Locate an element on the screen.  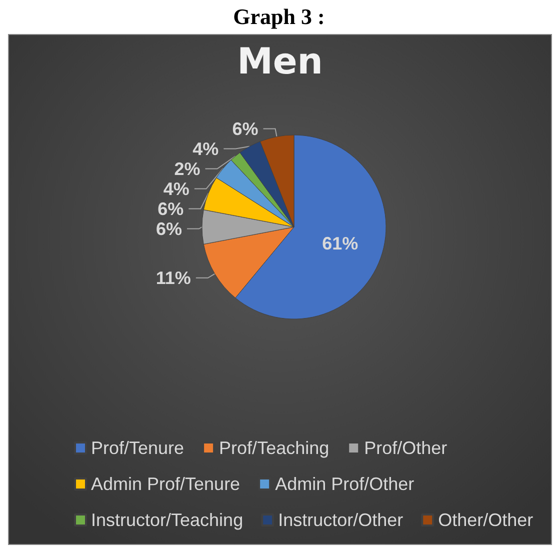
legend-label: Prof/Other is located at coordinates (406, 448).